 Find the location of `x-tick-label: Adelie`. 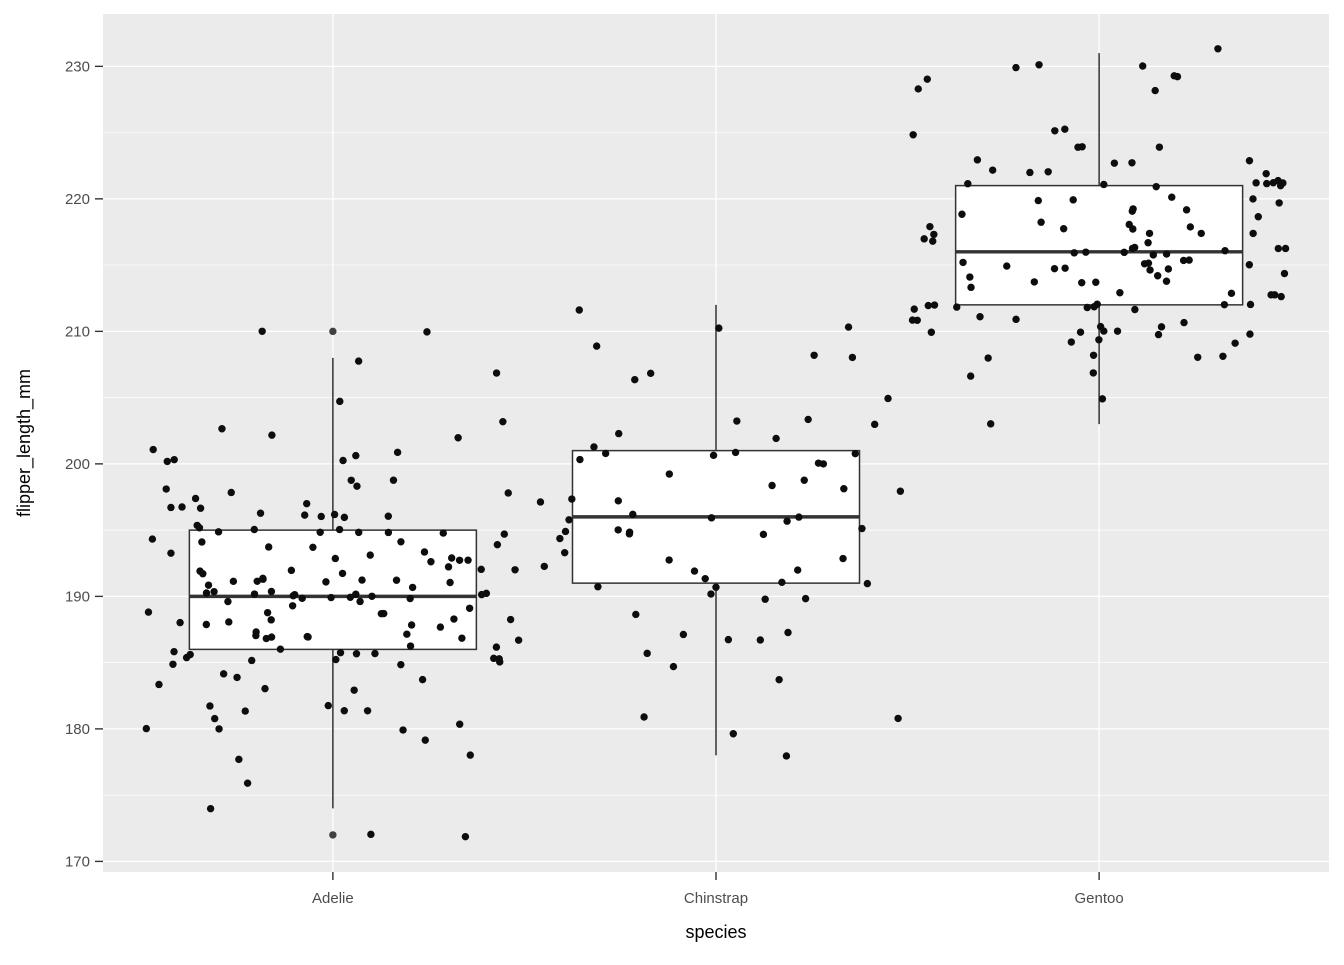

x-tick-label: Adelie is located at coordinates (333, 898).